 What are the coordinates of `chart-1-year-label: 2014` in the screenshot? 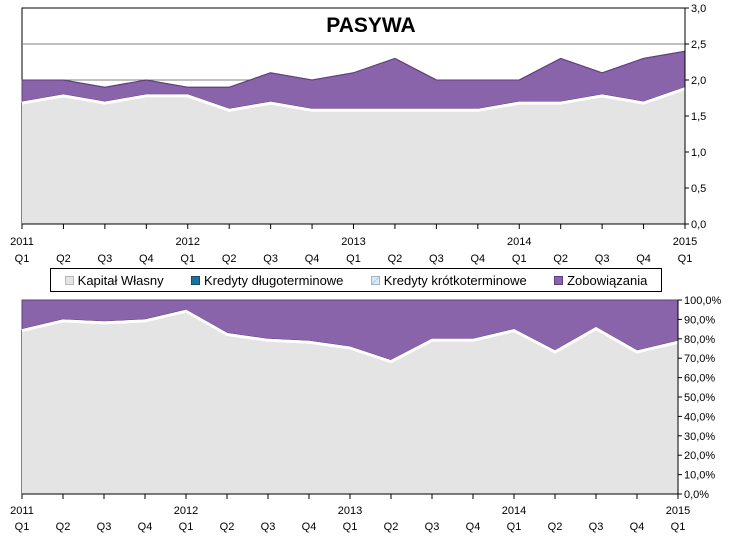 It's located at (519, 242).